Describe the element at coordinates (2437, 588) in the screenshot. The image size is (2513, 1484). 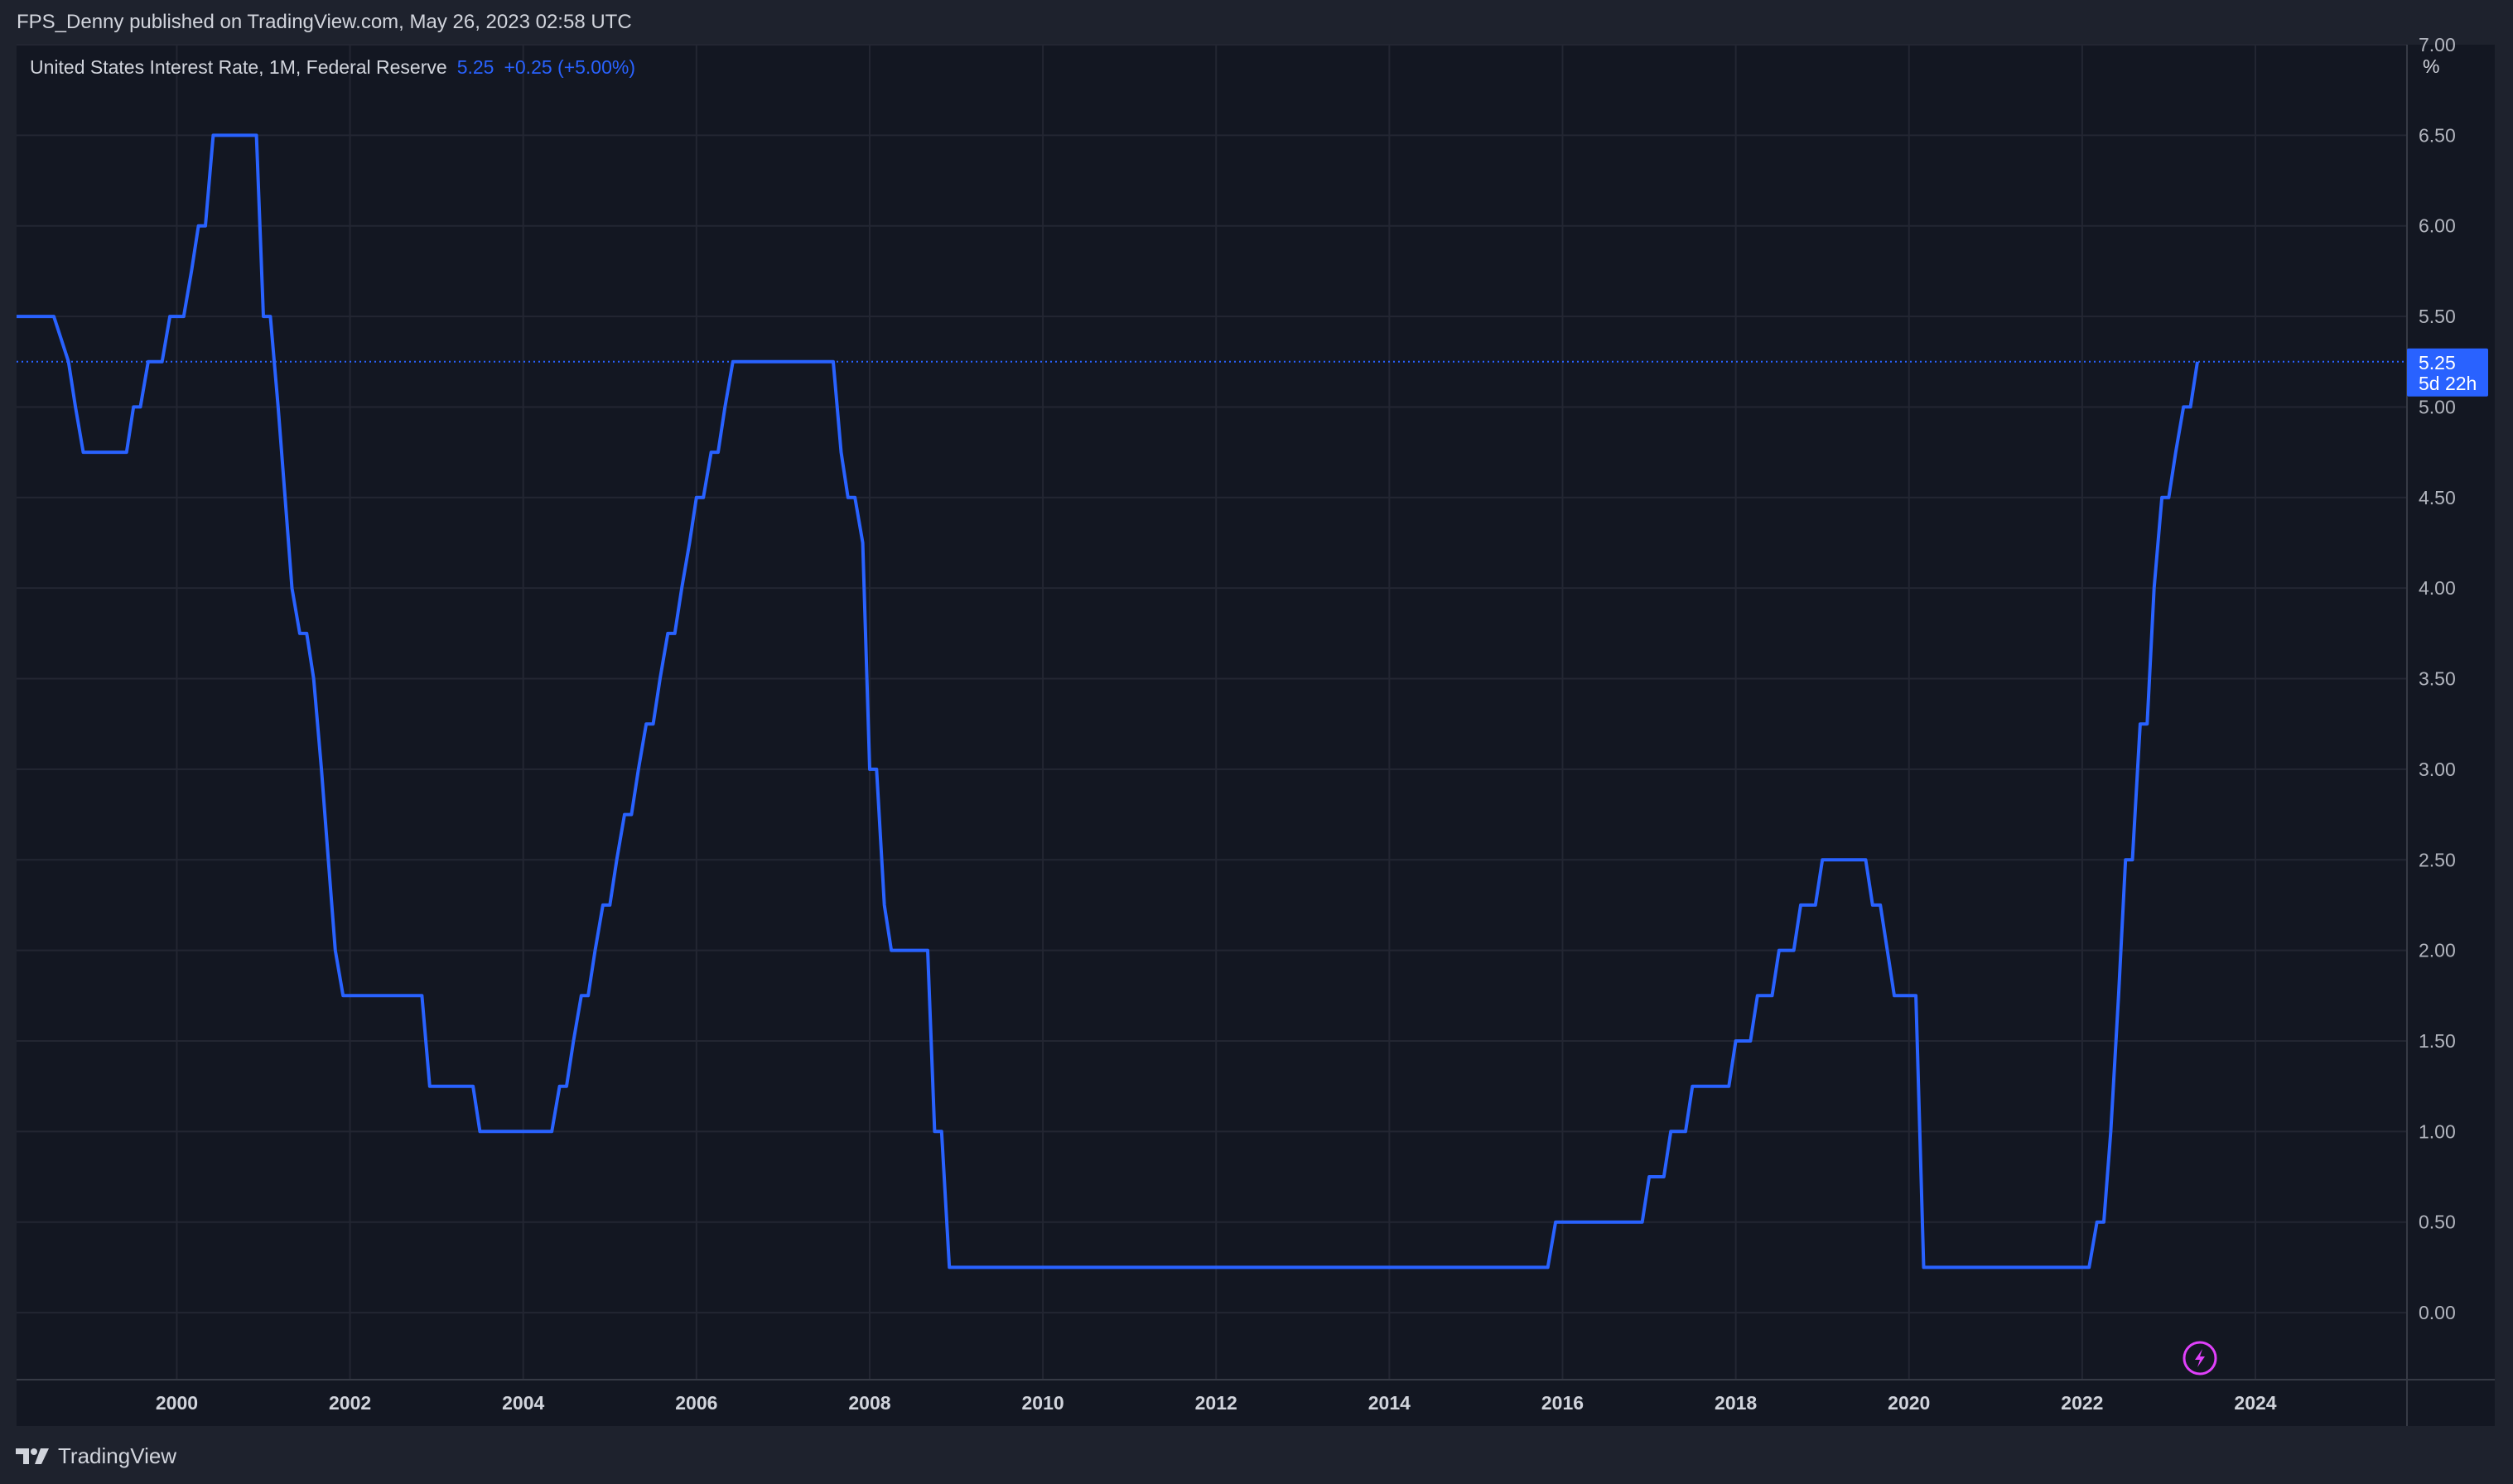
I see `y-tick-label: 4.00` at that location.